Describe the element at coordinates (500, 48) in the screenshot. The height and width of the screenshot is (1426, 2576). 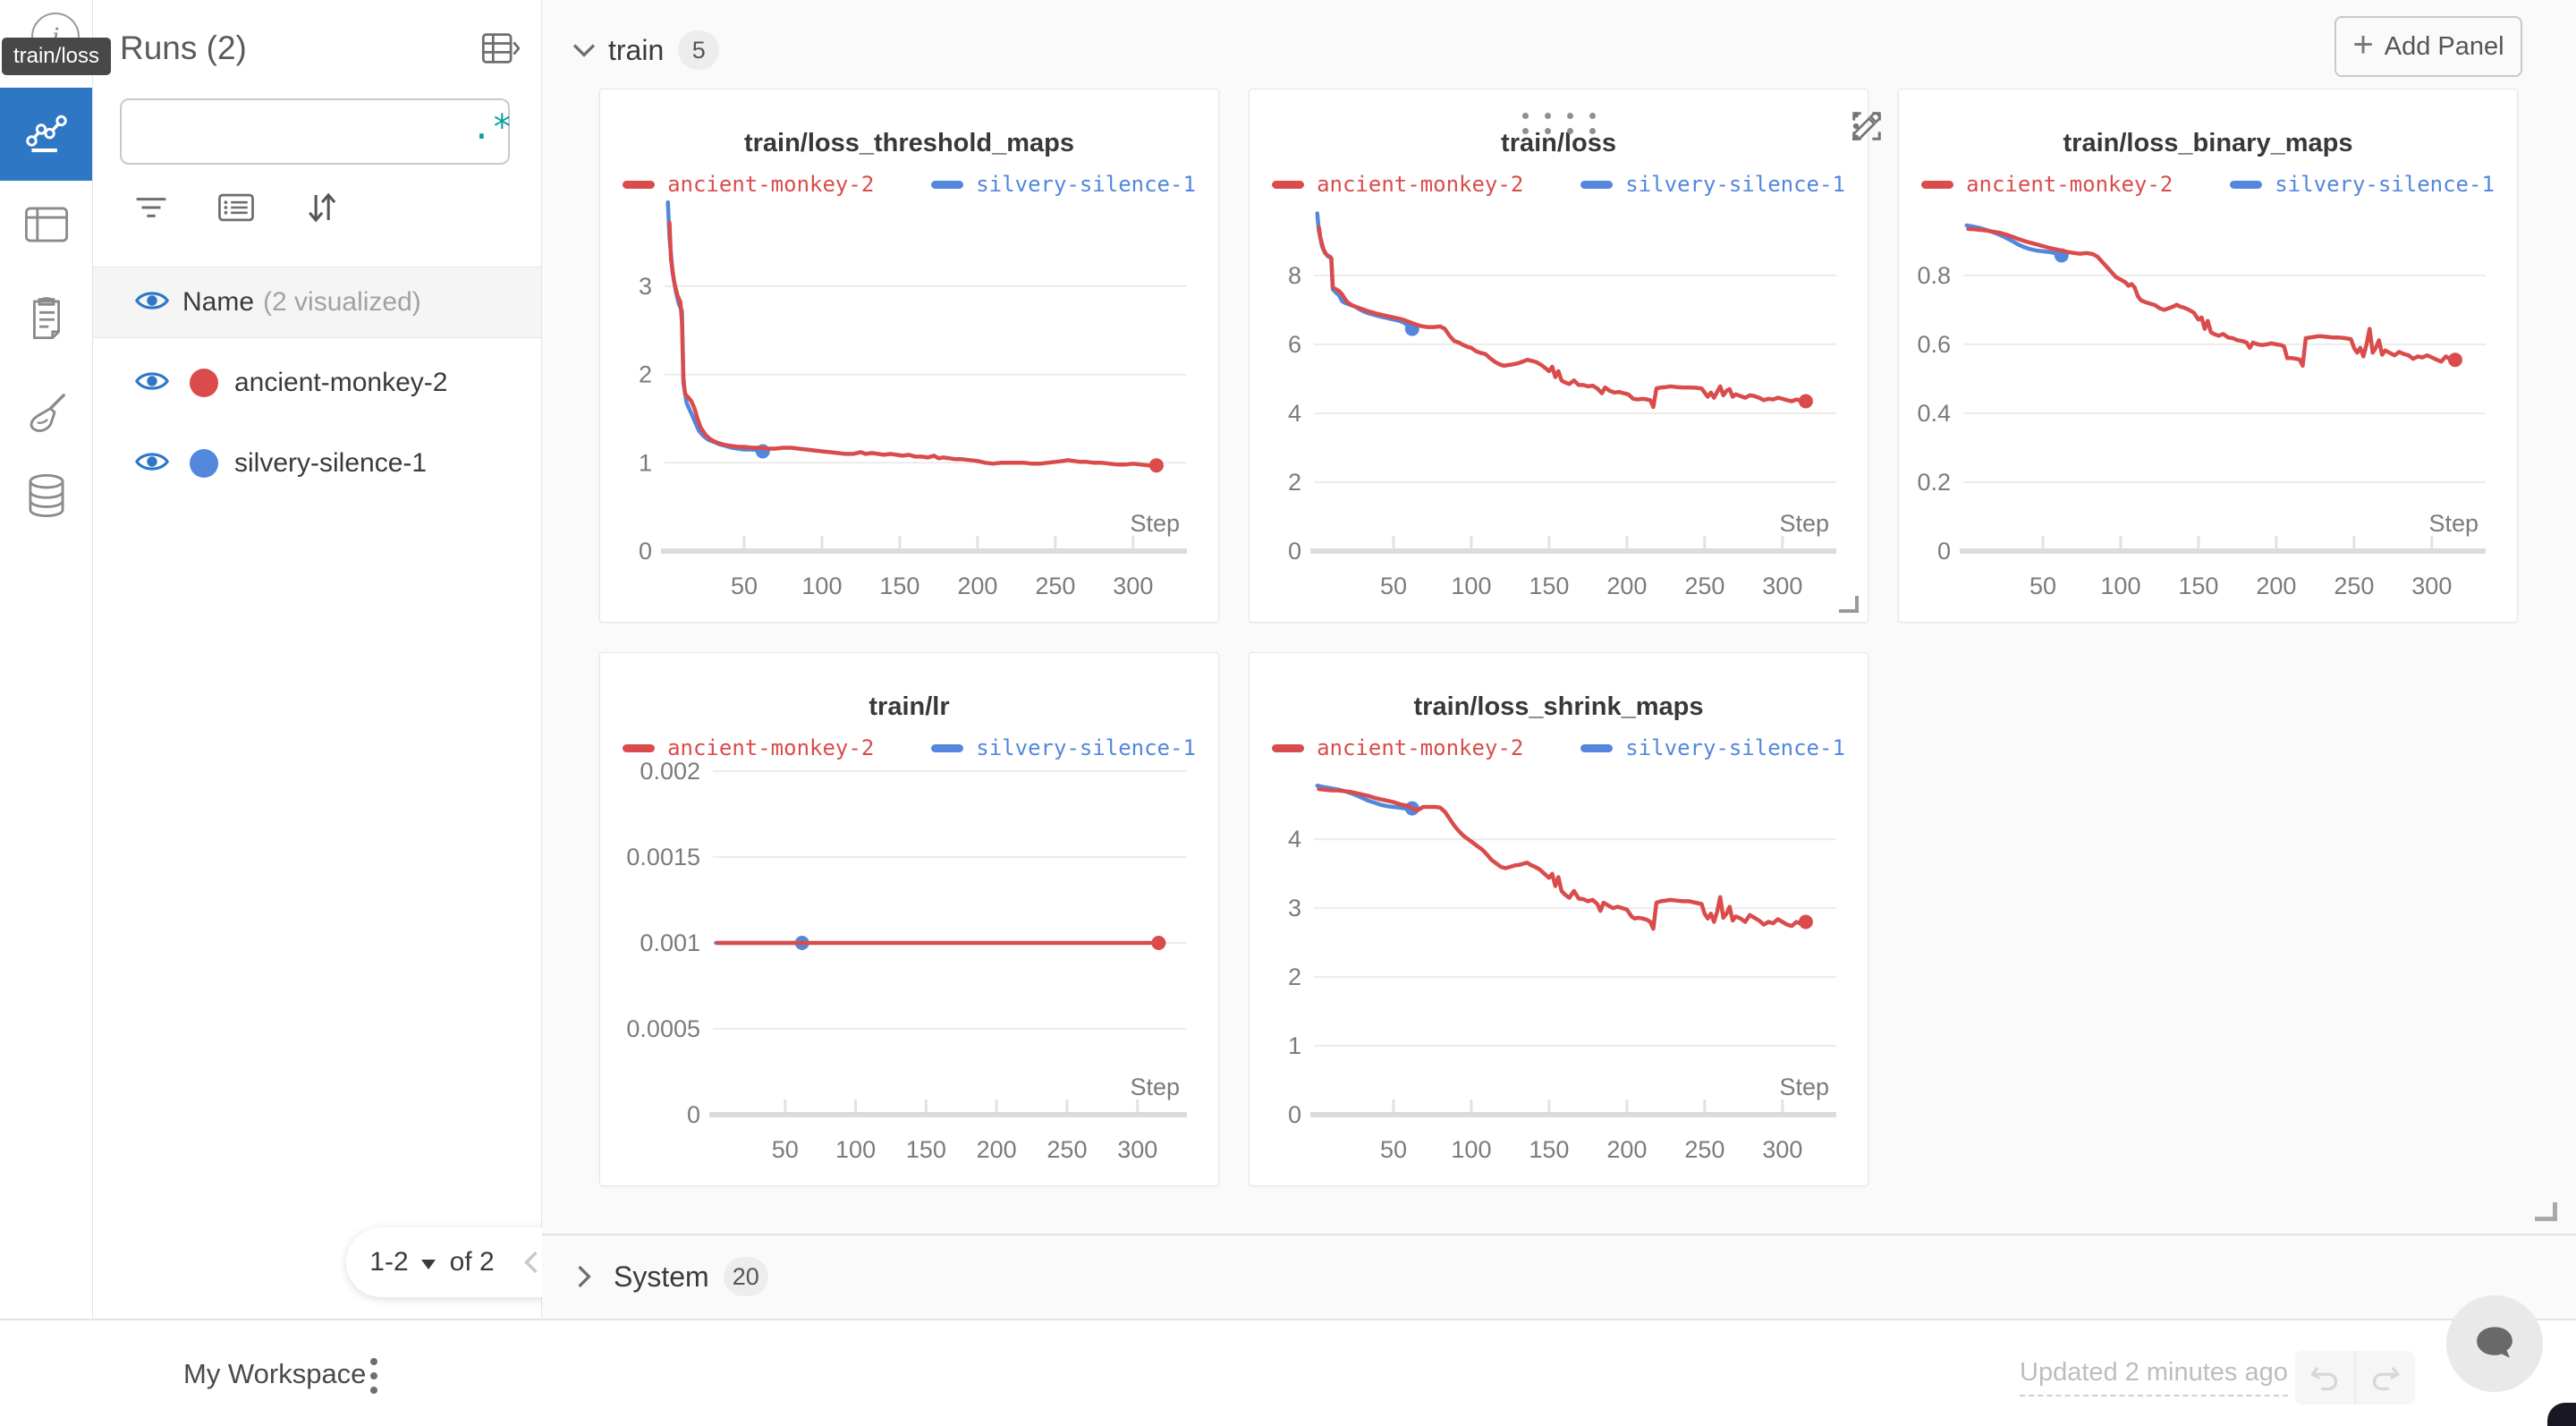
I see `expand-table-button` at that location.